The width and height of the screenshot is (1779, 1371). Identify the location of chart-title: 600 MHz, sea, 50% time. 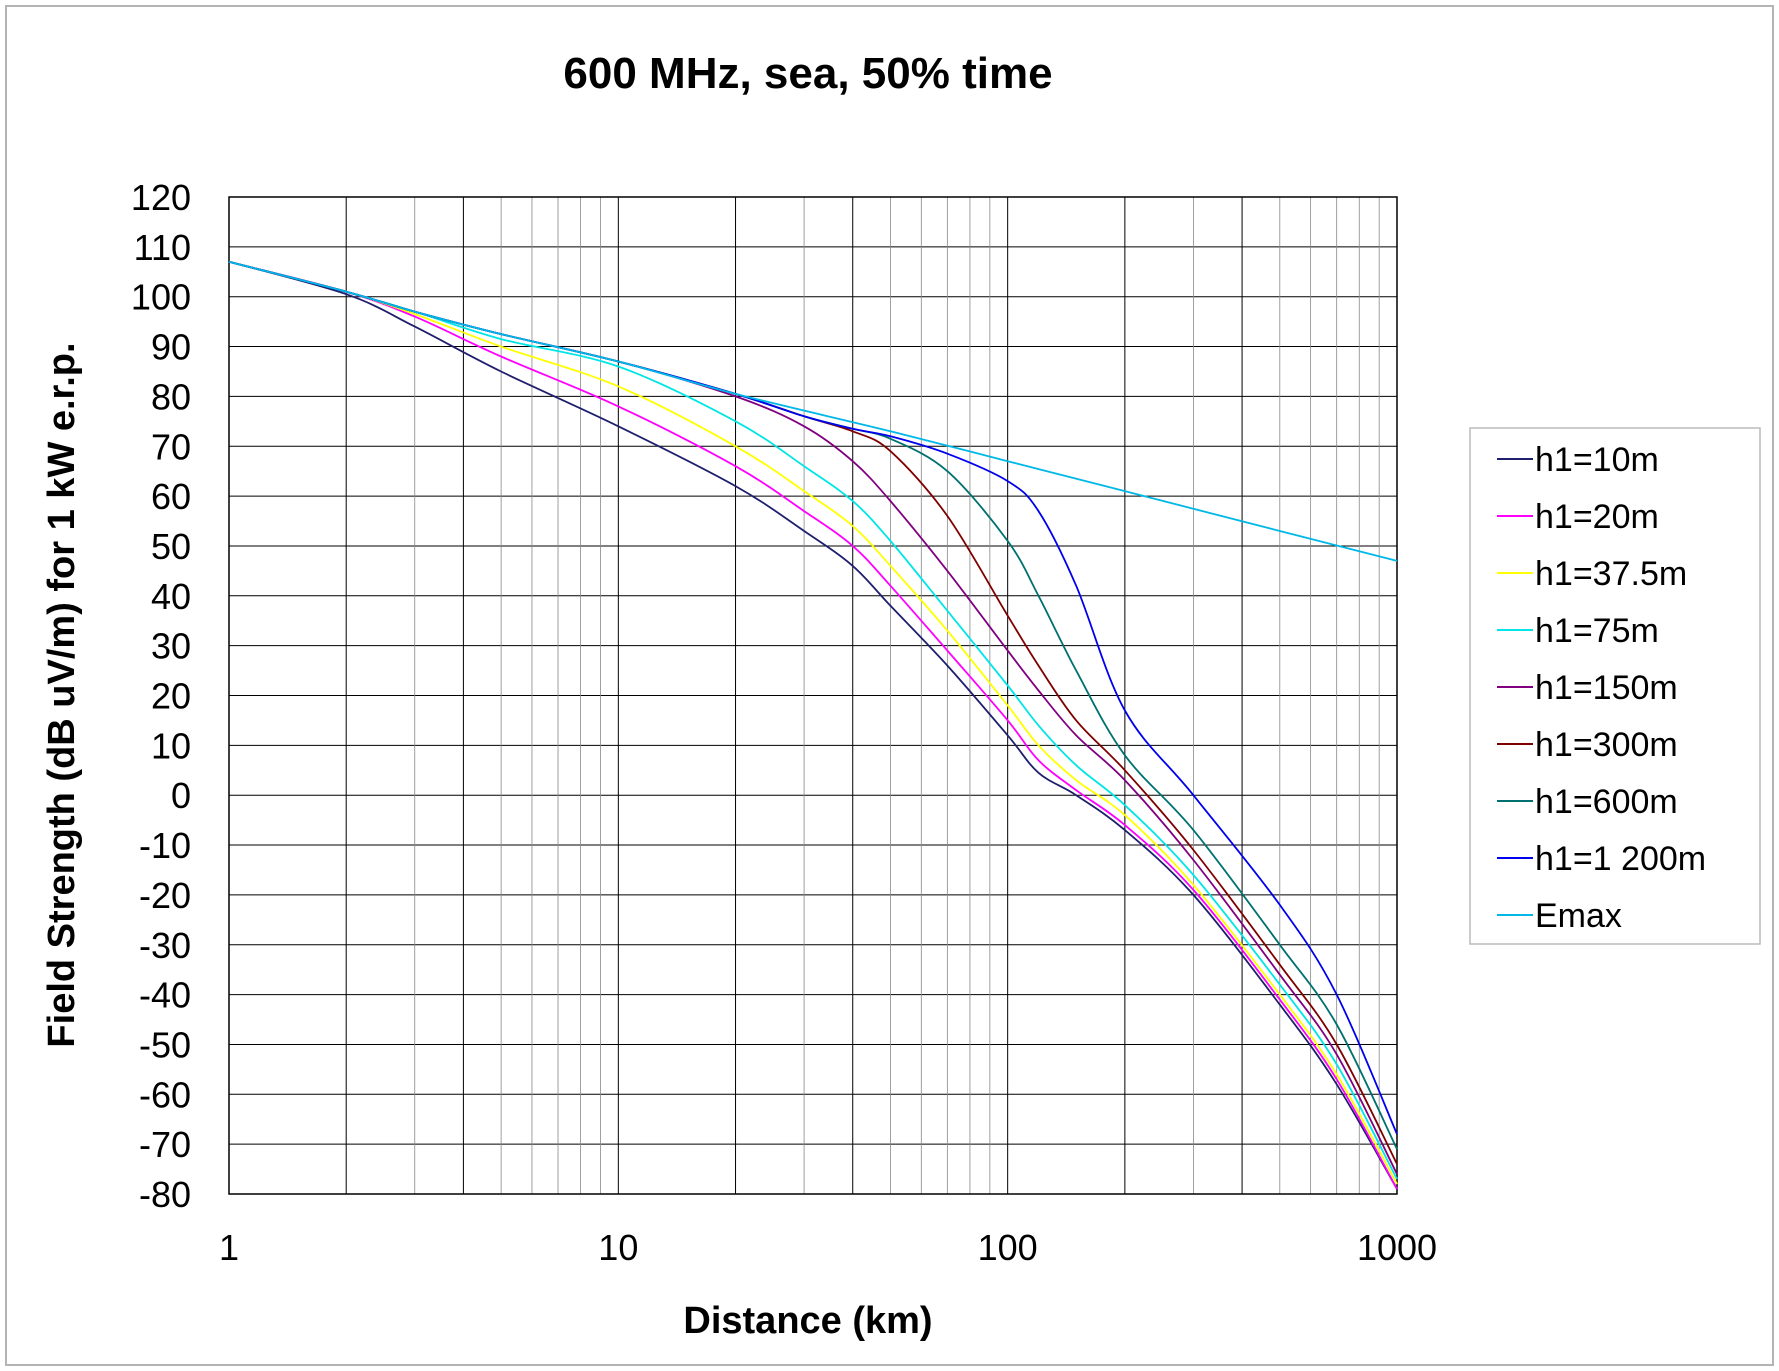
(807, 73).